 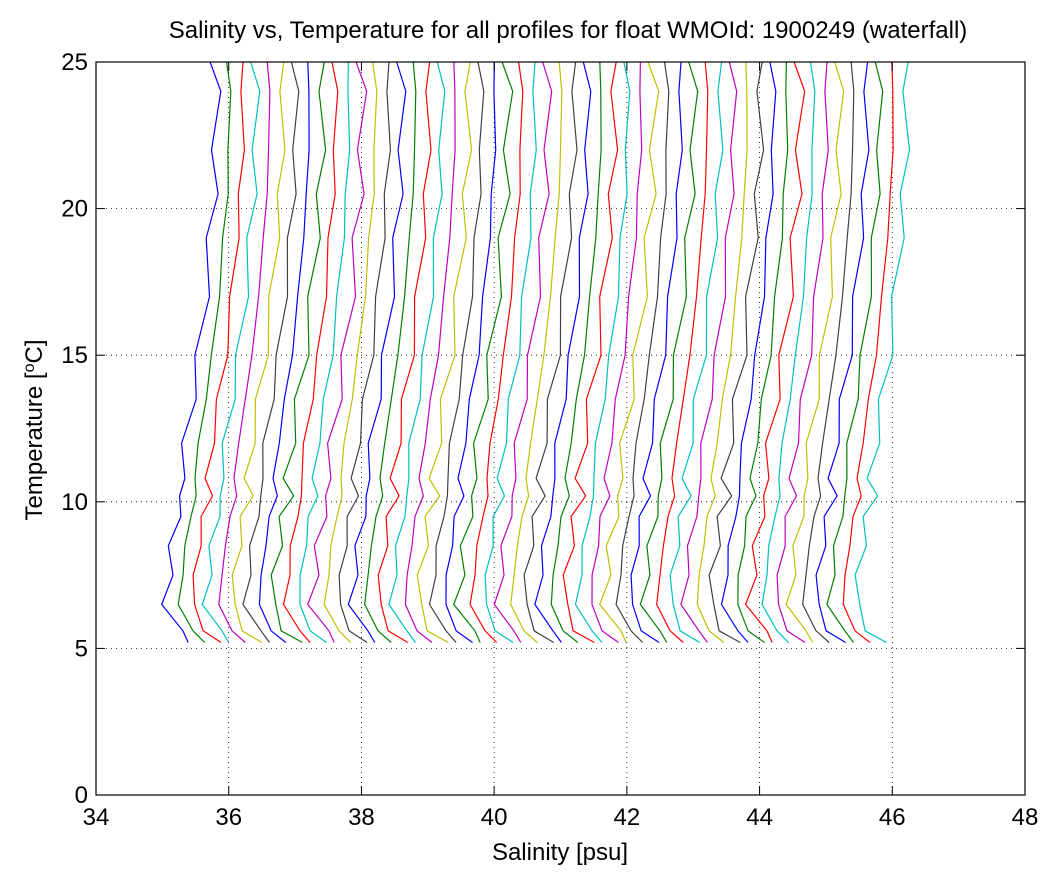 I want to click on y-tick-label: 10, so click(x=74, y=502).